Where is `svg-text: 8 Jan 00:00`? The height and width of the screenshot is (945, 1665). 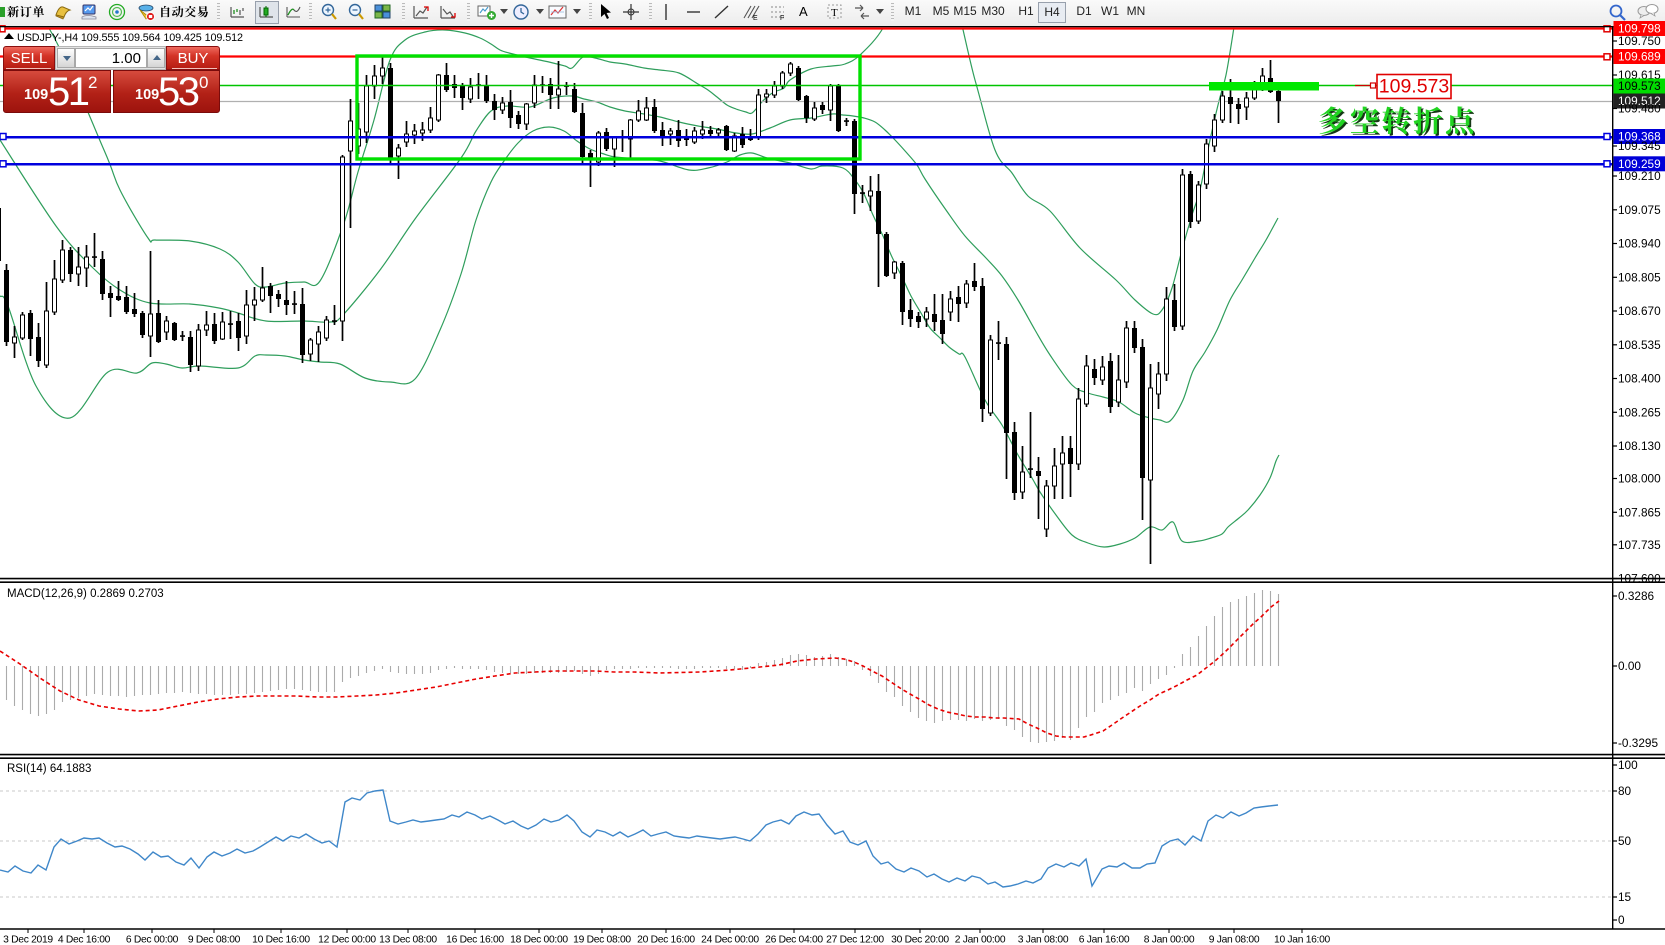 svg-text: 8 Jan 00:00 is located at coordinates (1169, 940).